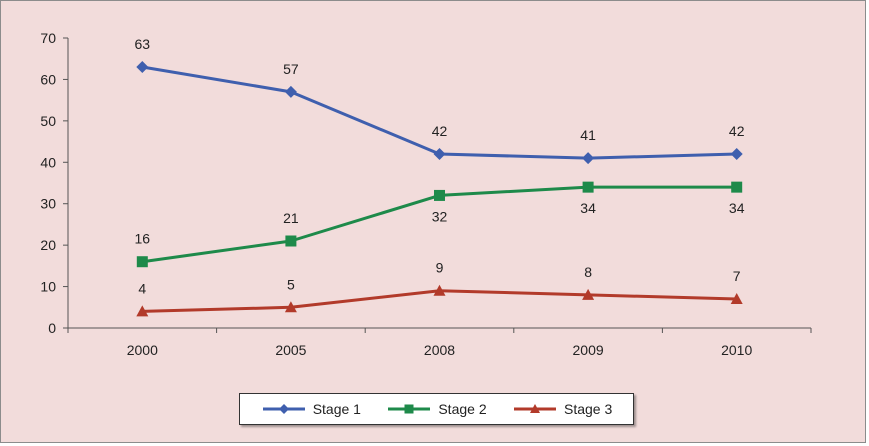 This screenshot has width=869, height=446. I want to click on data-label: 4, so click(142, 288).